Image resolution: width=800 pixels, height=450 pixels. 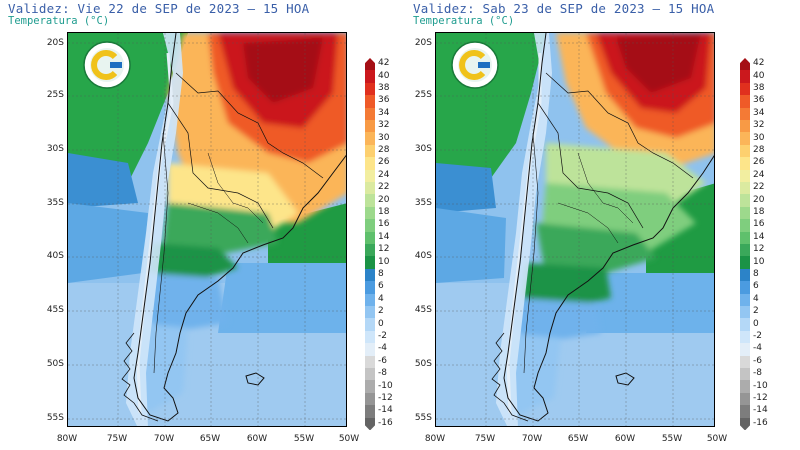 I want to click on colorbar-label: 36, so click(x=384, y=100).